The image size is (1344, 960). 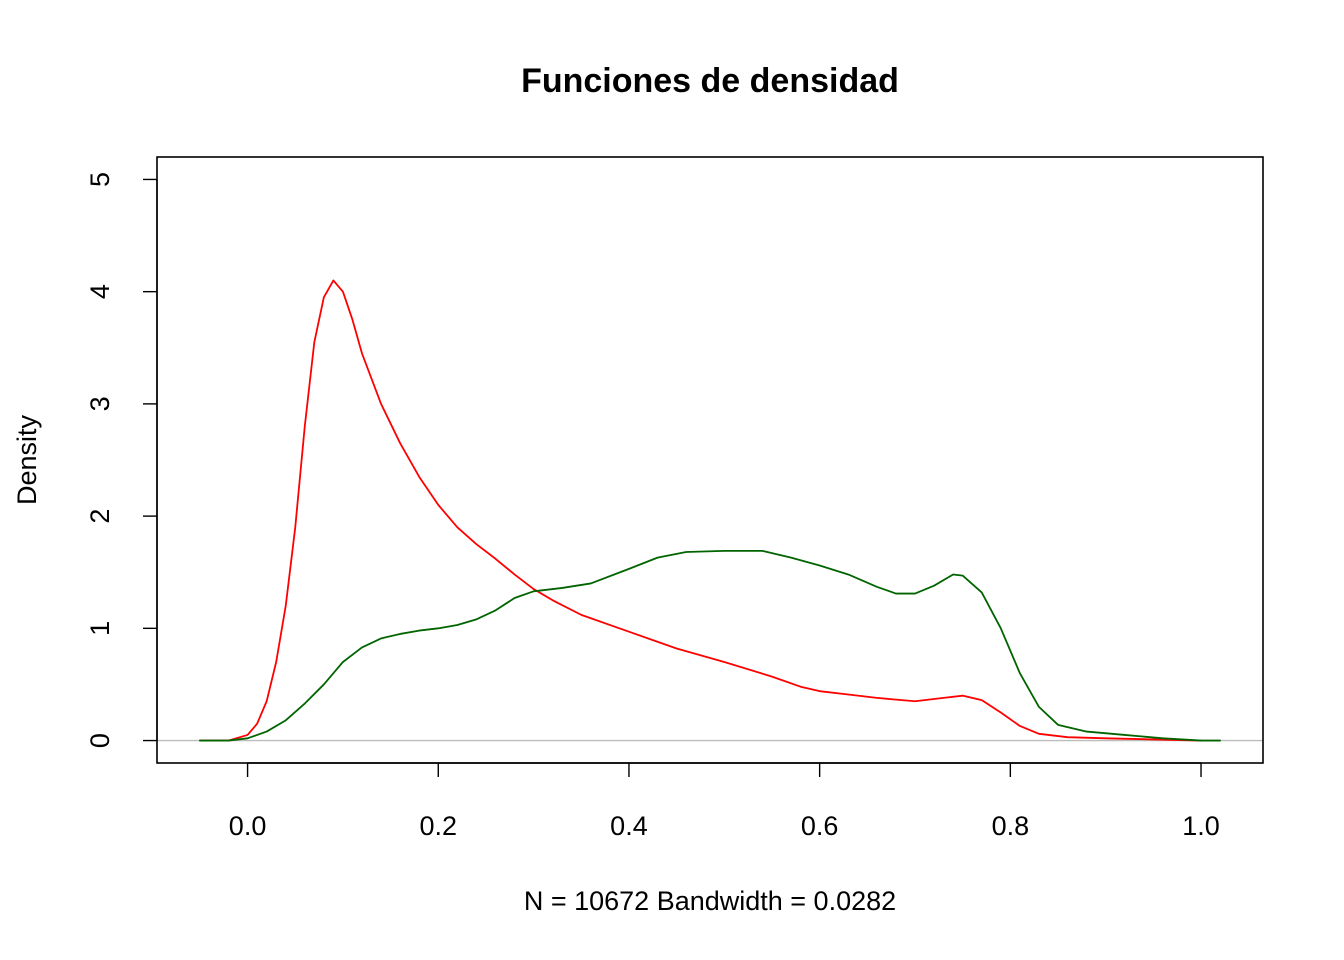 What do you see at coordinates (710, 81) in the screenshot?
I see `chart-title: Funciones de densidad` at bounding box center [710, 81].